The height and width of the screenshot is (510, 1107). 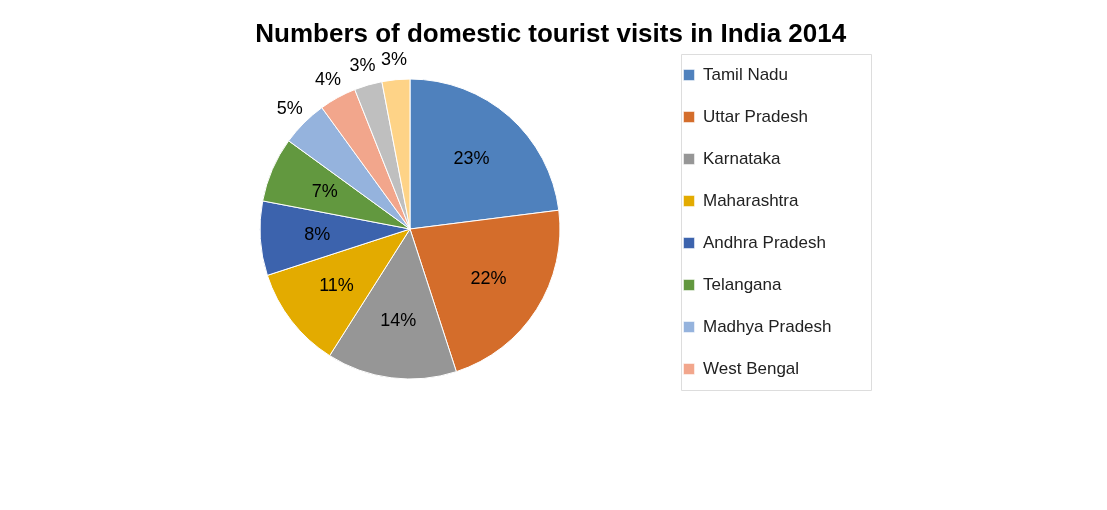 What do you see at coordinates (336, 285) in the screenshot?
I see `data-label: 11%` at bounding box center [336, 285].